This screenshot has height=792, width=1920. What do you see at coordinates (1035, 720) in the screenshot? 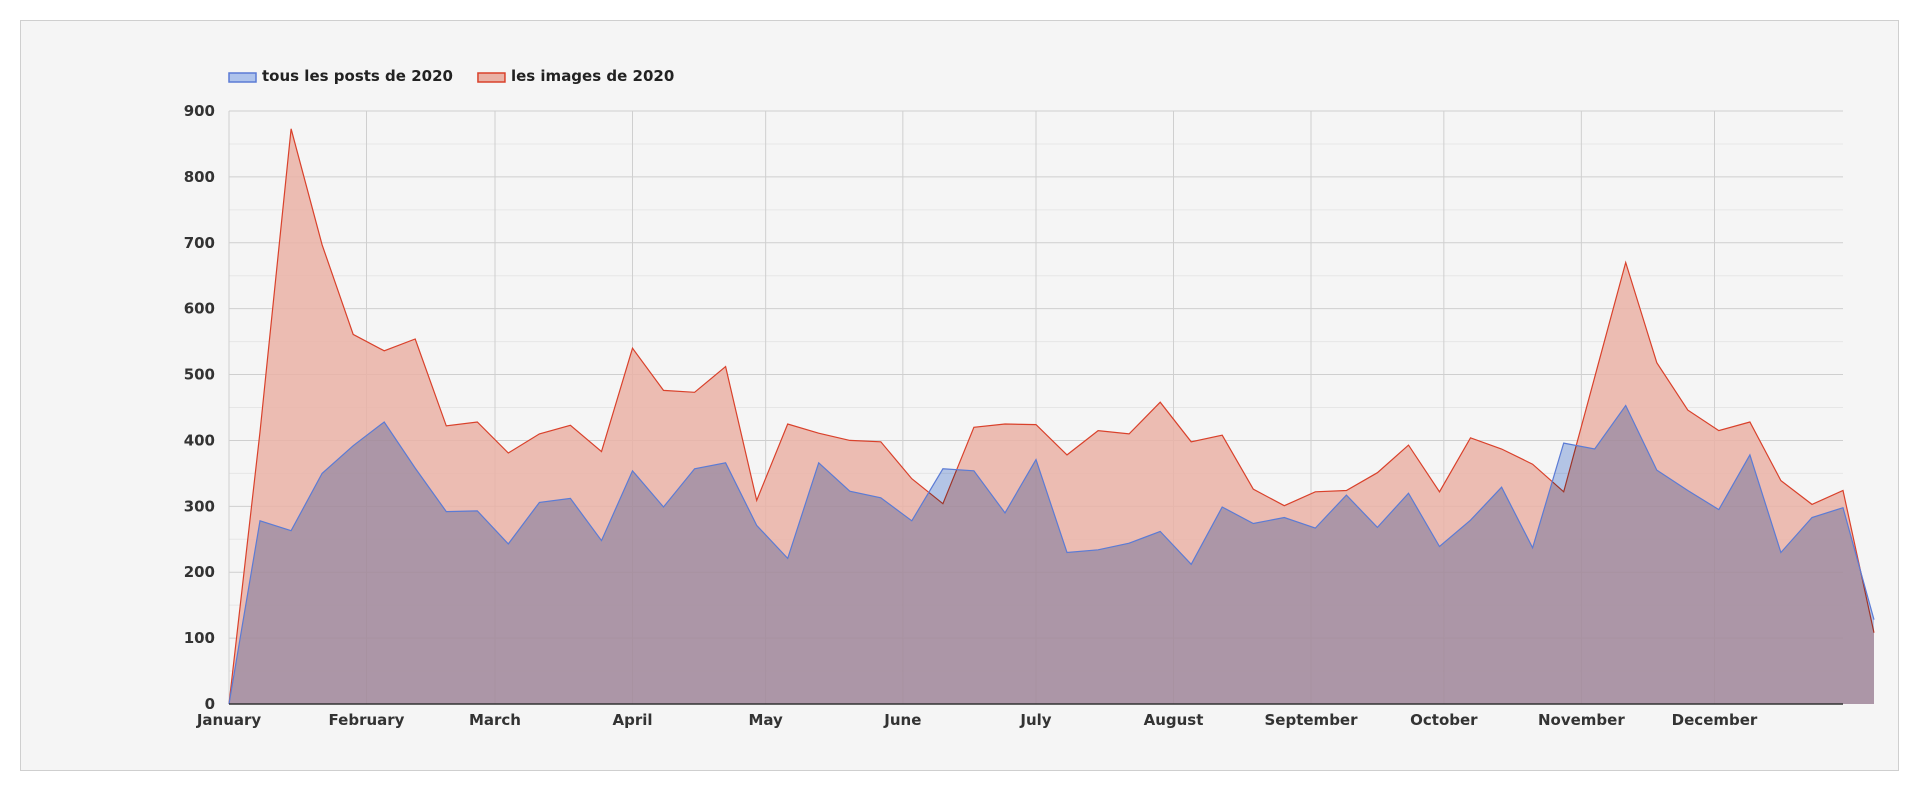
I see `x-tick-label: July` at bounding box center [1035, 720].